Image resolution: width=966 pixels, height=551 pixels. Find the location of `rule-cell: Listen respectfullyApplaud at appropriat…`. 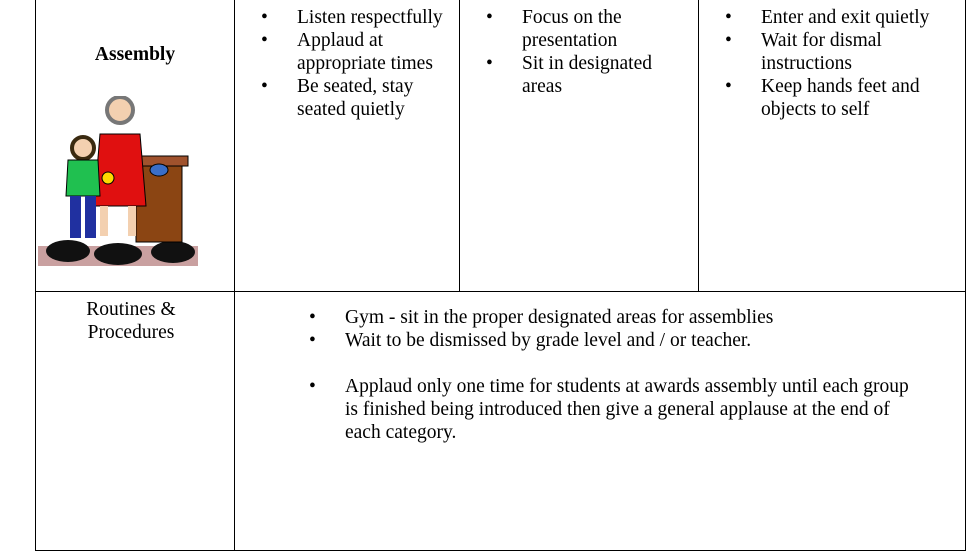

rule-cell: Listen respectfullyApplaud at appropriat… is located at coordinates (347, 146).